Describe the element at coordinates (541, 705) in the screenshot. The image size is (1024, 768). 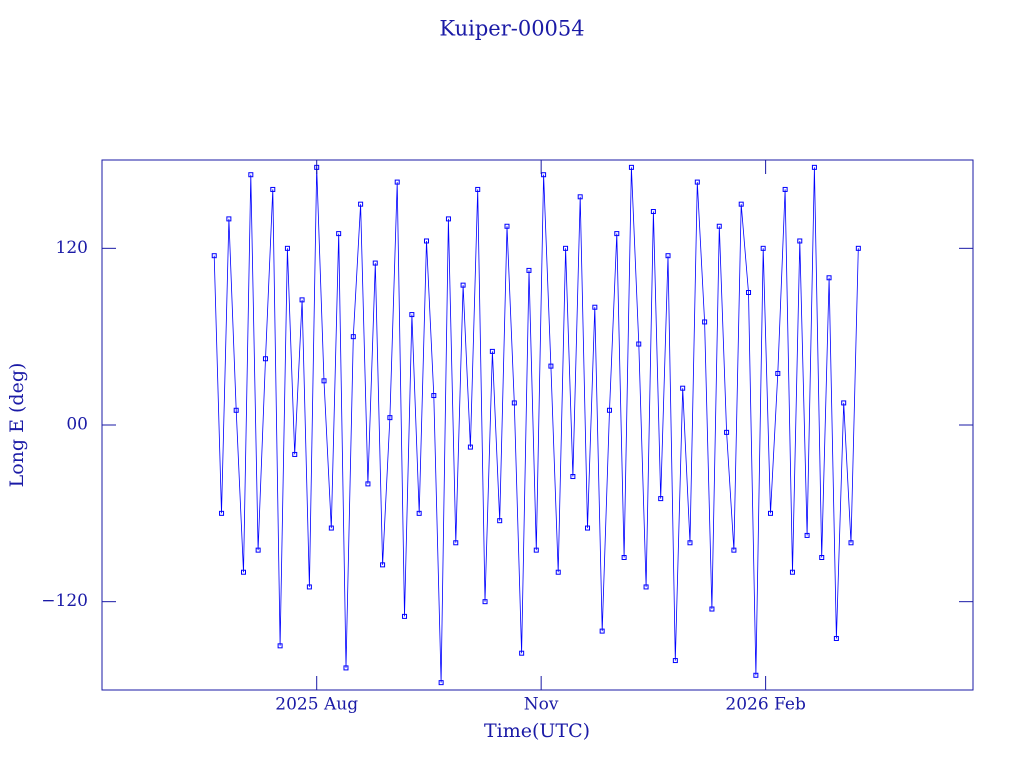
I see `x-tick-label: Nov` at that location.